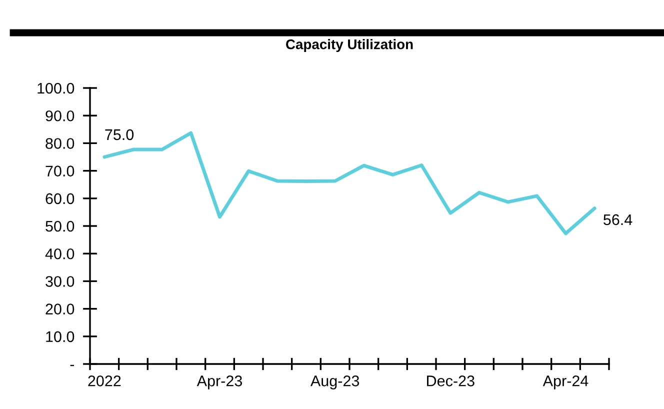 The width and height of the screenshot is (664, 409). I want to click on y-tick-label: 50.0, so click(60, 226).